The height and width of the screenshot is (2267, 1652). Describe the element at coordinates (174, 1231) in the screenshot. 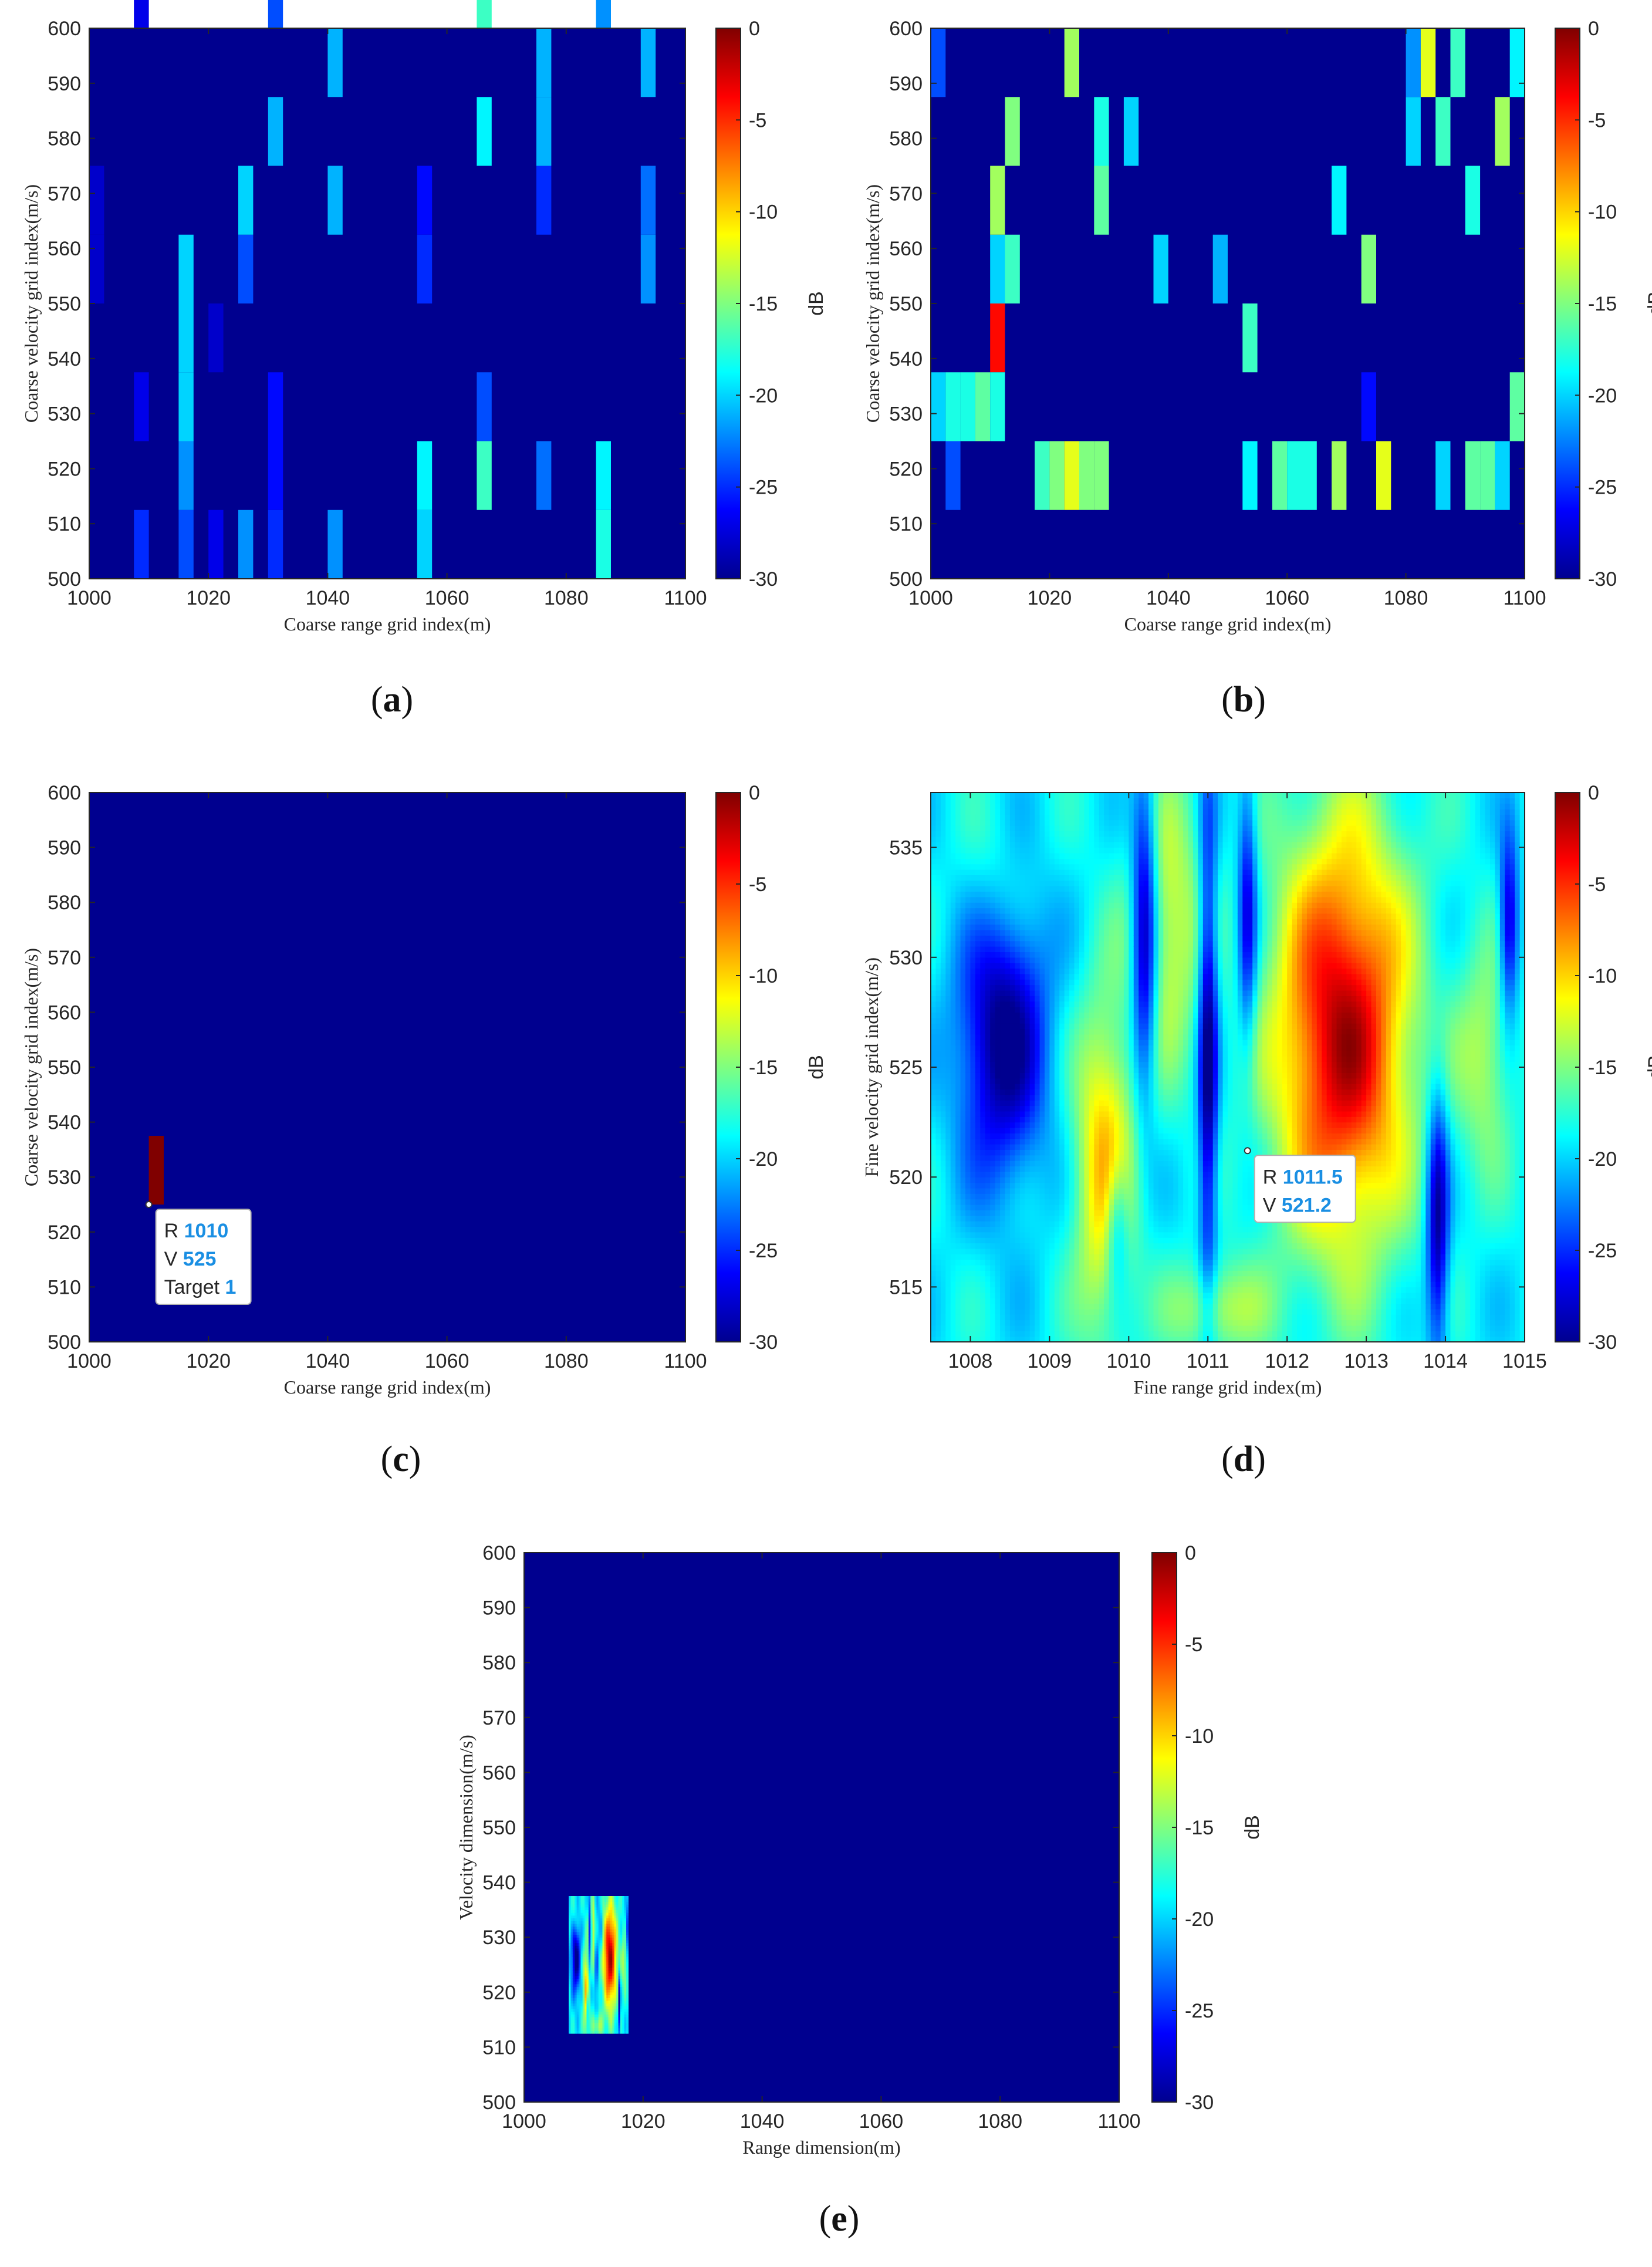

I see `data-tip-key: R` at that location.